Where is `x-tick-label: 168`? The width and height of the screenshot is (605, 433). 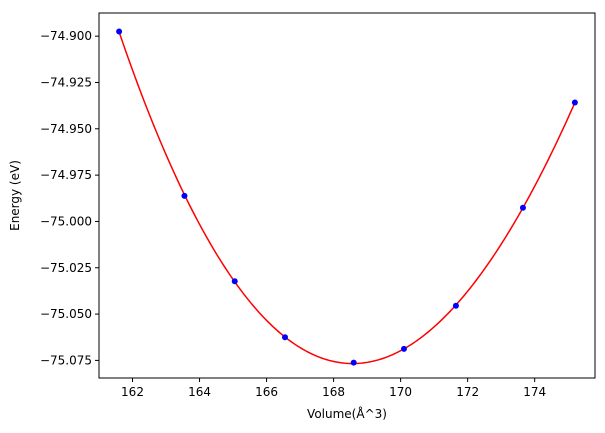
x-tick-label: 168 is located at coordinates (333, 392).